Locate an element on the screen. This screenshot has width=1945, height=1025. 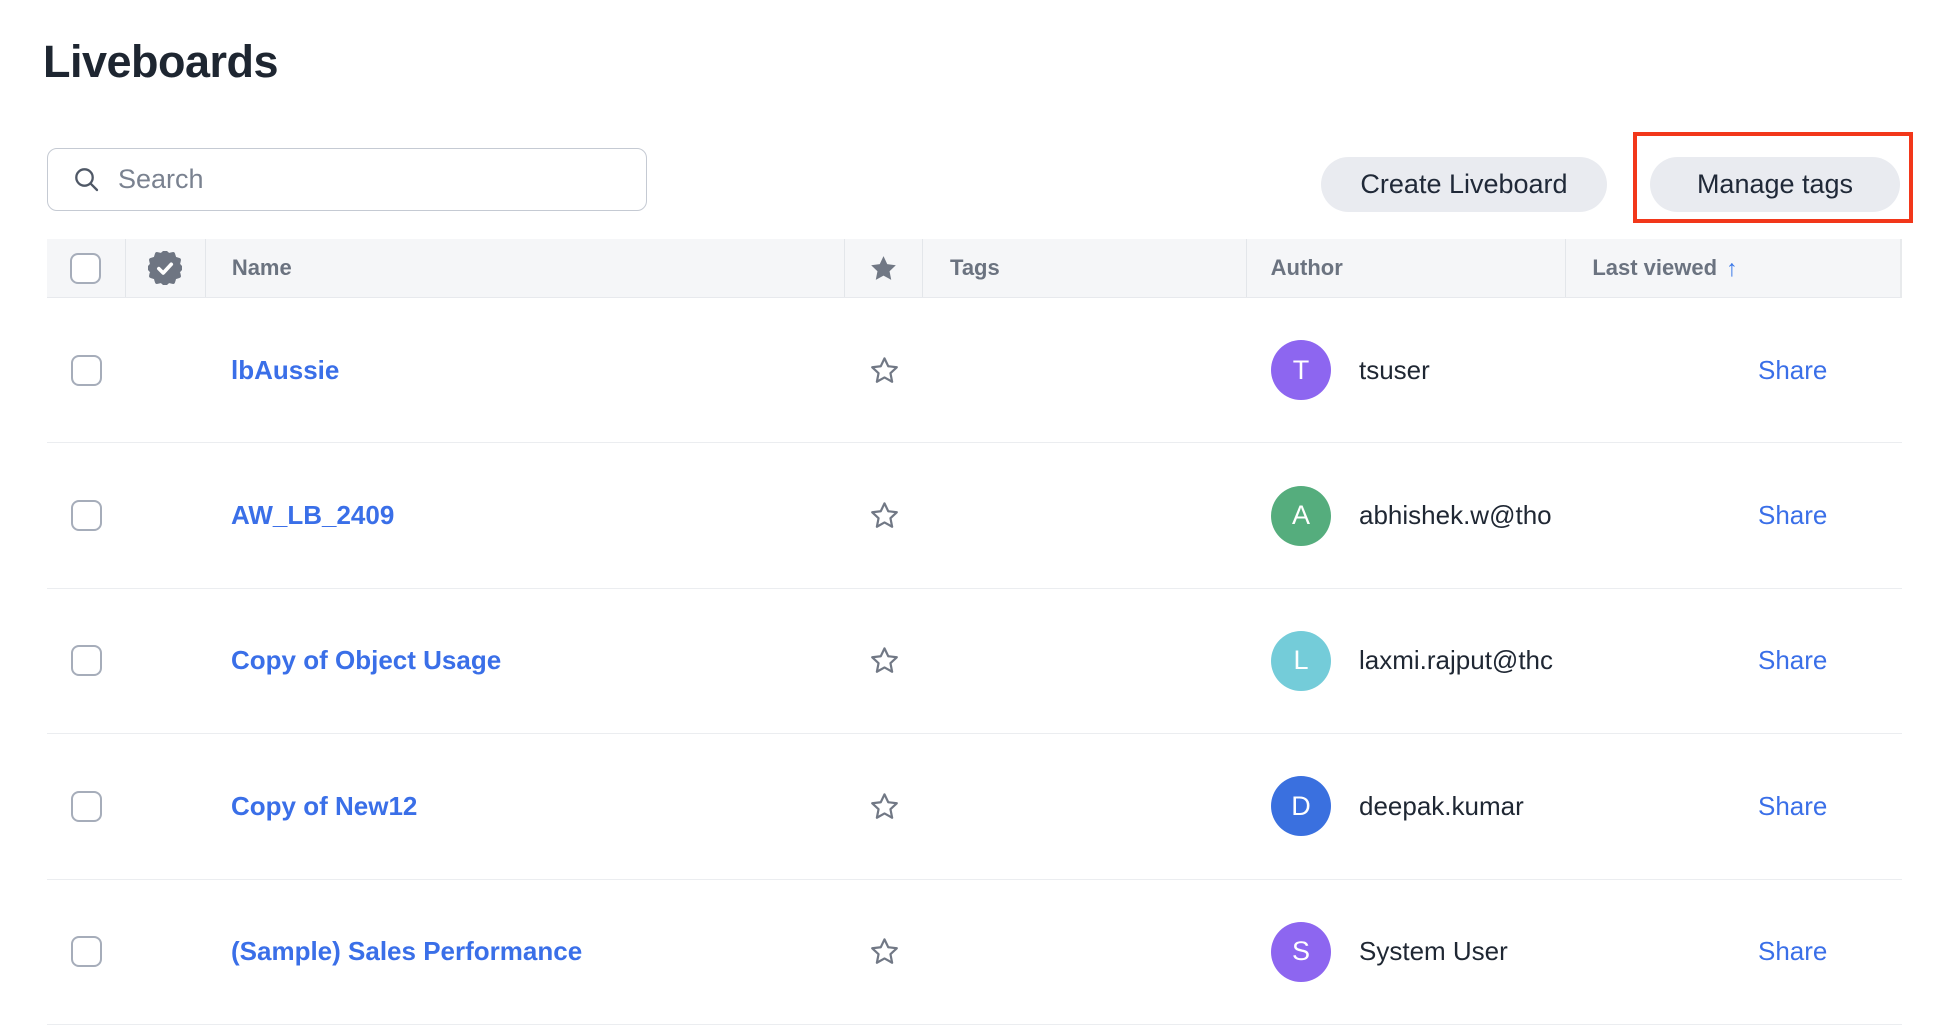
liveboard-name-link: lbAussie is located at coordinates (285, 369).